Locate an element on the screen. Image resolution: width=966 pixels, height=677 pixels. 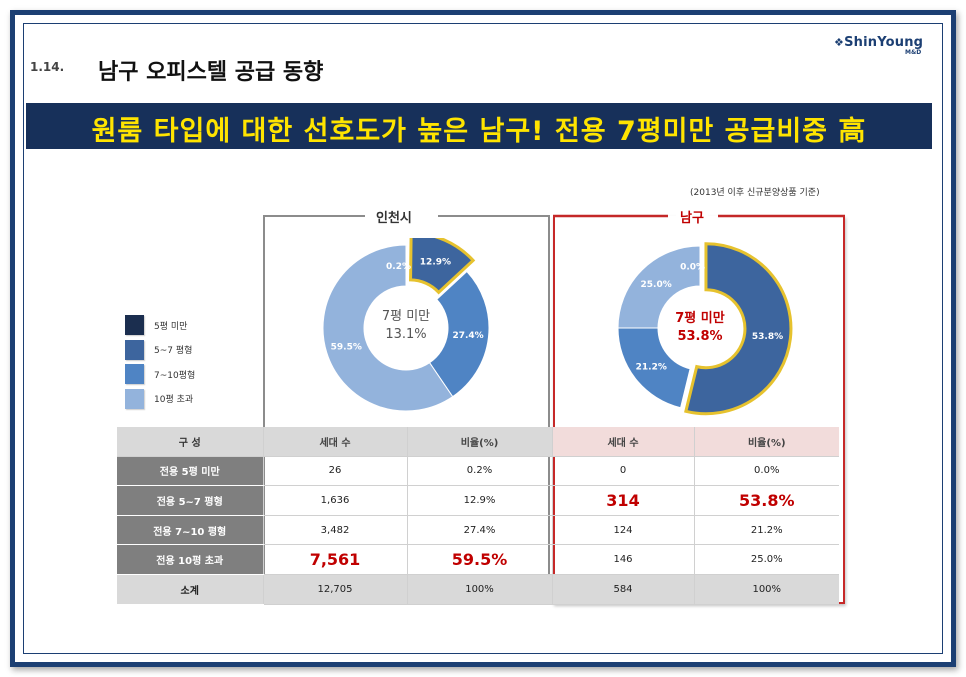
legend-item: 5평 미만 is located at coordinates (160, 325).